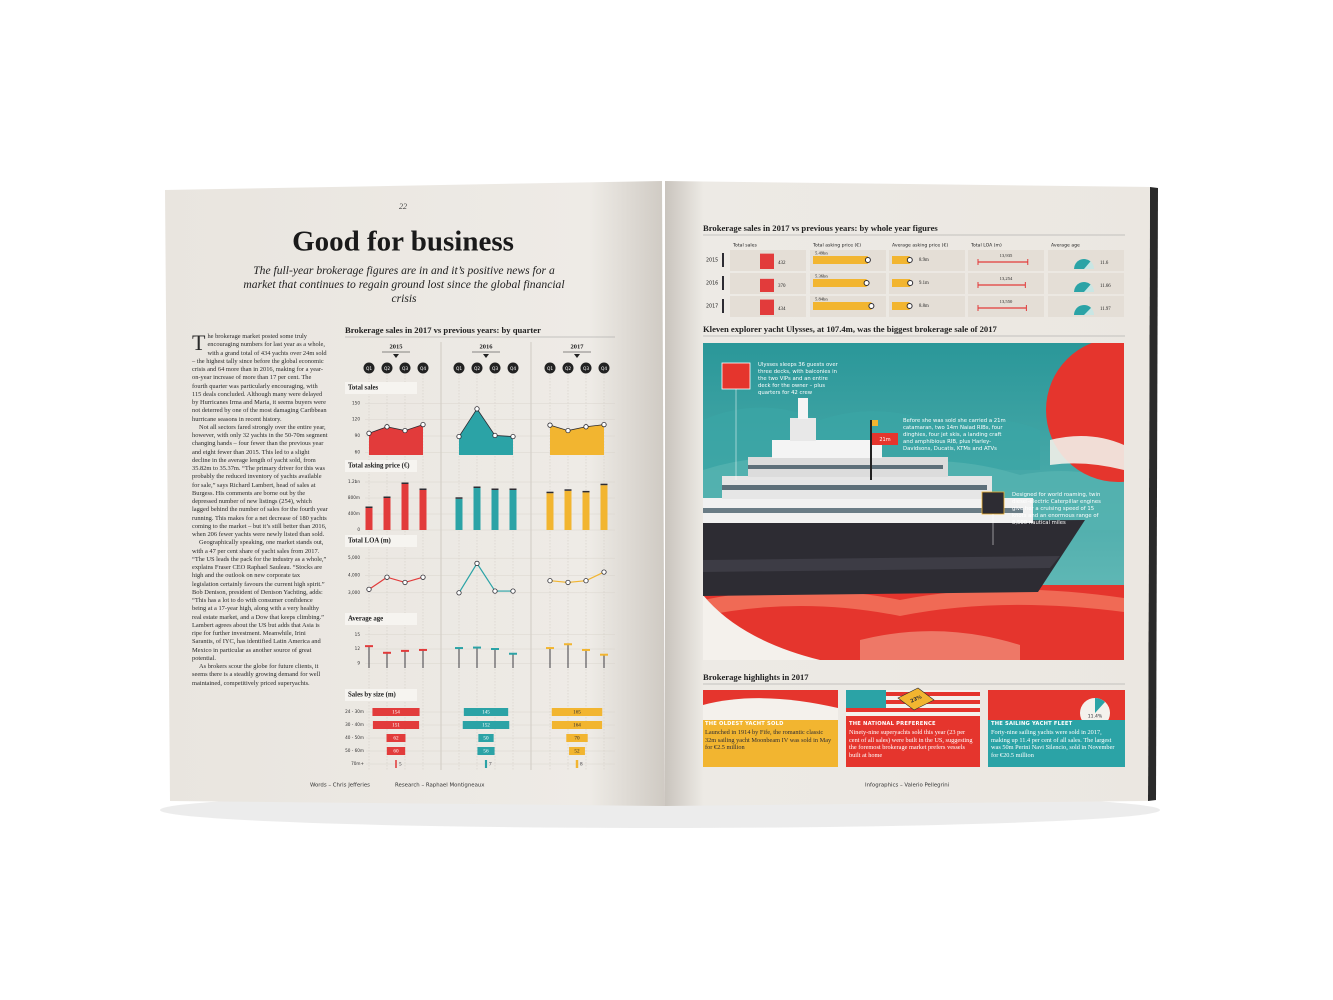  What do you see at coordinates (423, 369) in the screenshot?
I see `quarter-label: Q4` at bounding box center [423, 369].